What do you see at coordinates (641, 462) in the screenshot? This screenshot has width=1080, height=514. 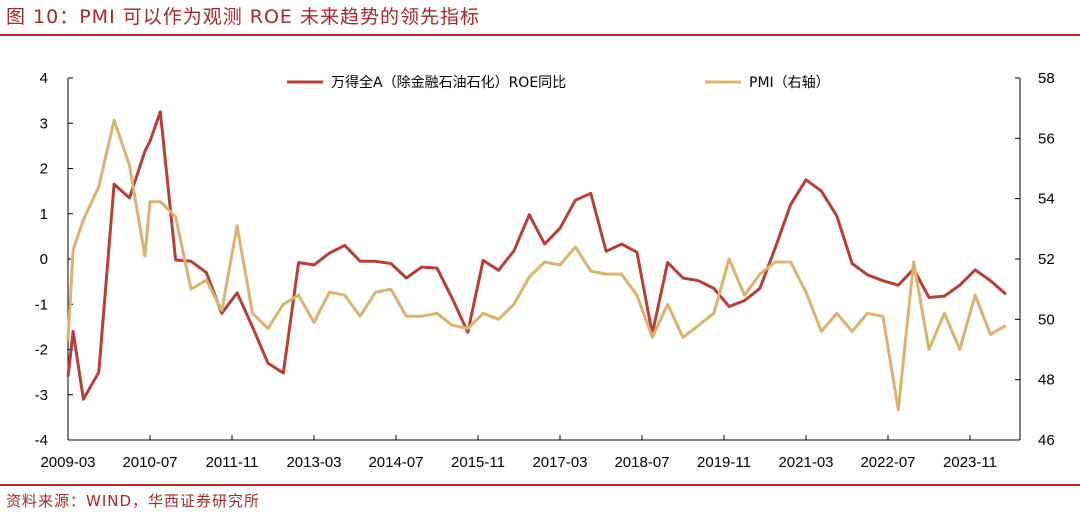 I see `x-tick-label: 2018-07` at bounding box center [641, 462].